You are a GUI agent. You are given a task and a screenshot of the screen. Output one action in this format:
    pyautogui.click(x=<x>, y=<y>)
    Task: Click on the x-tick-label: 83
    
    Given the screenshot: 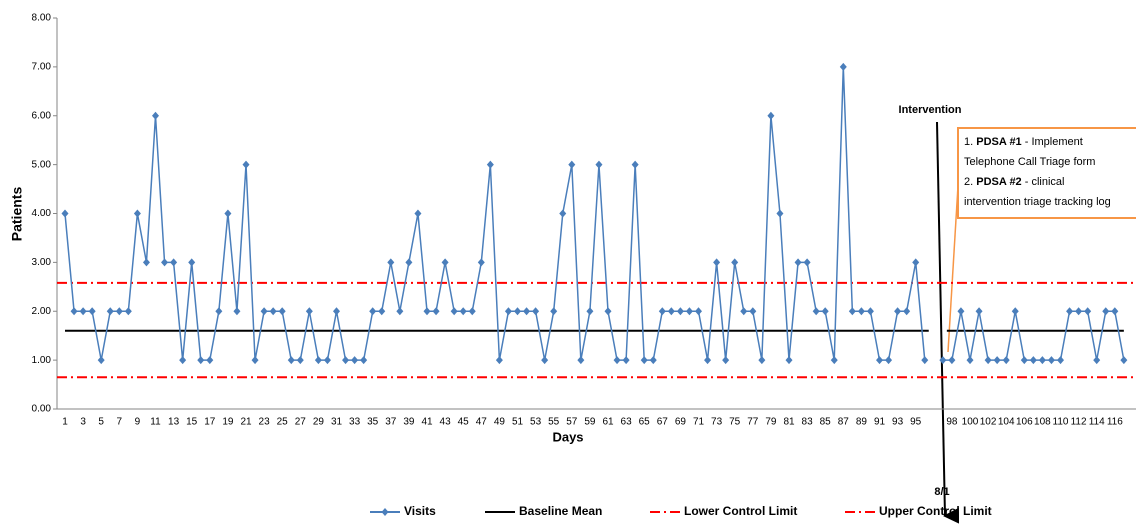 What is the action you would take?
    pyautogui.click(x=808, y=422)
    